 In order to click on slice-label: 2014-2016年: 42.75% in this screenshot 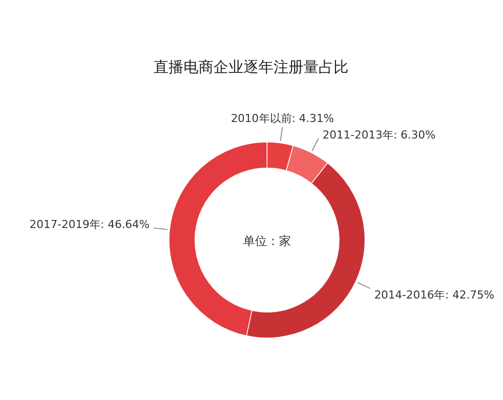, I will do `click(434, 295)`.